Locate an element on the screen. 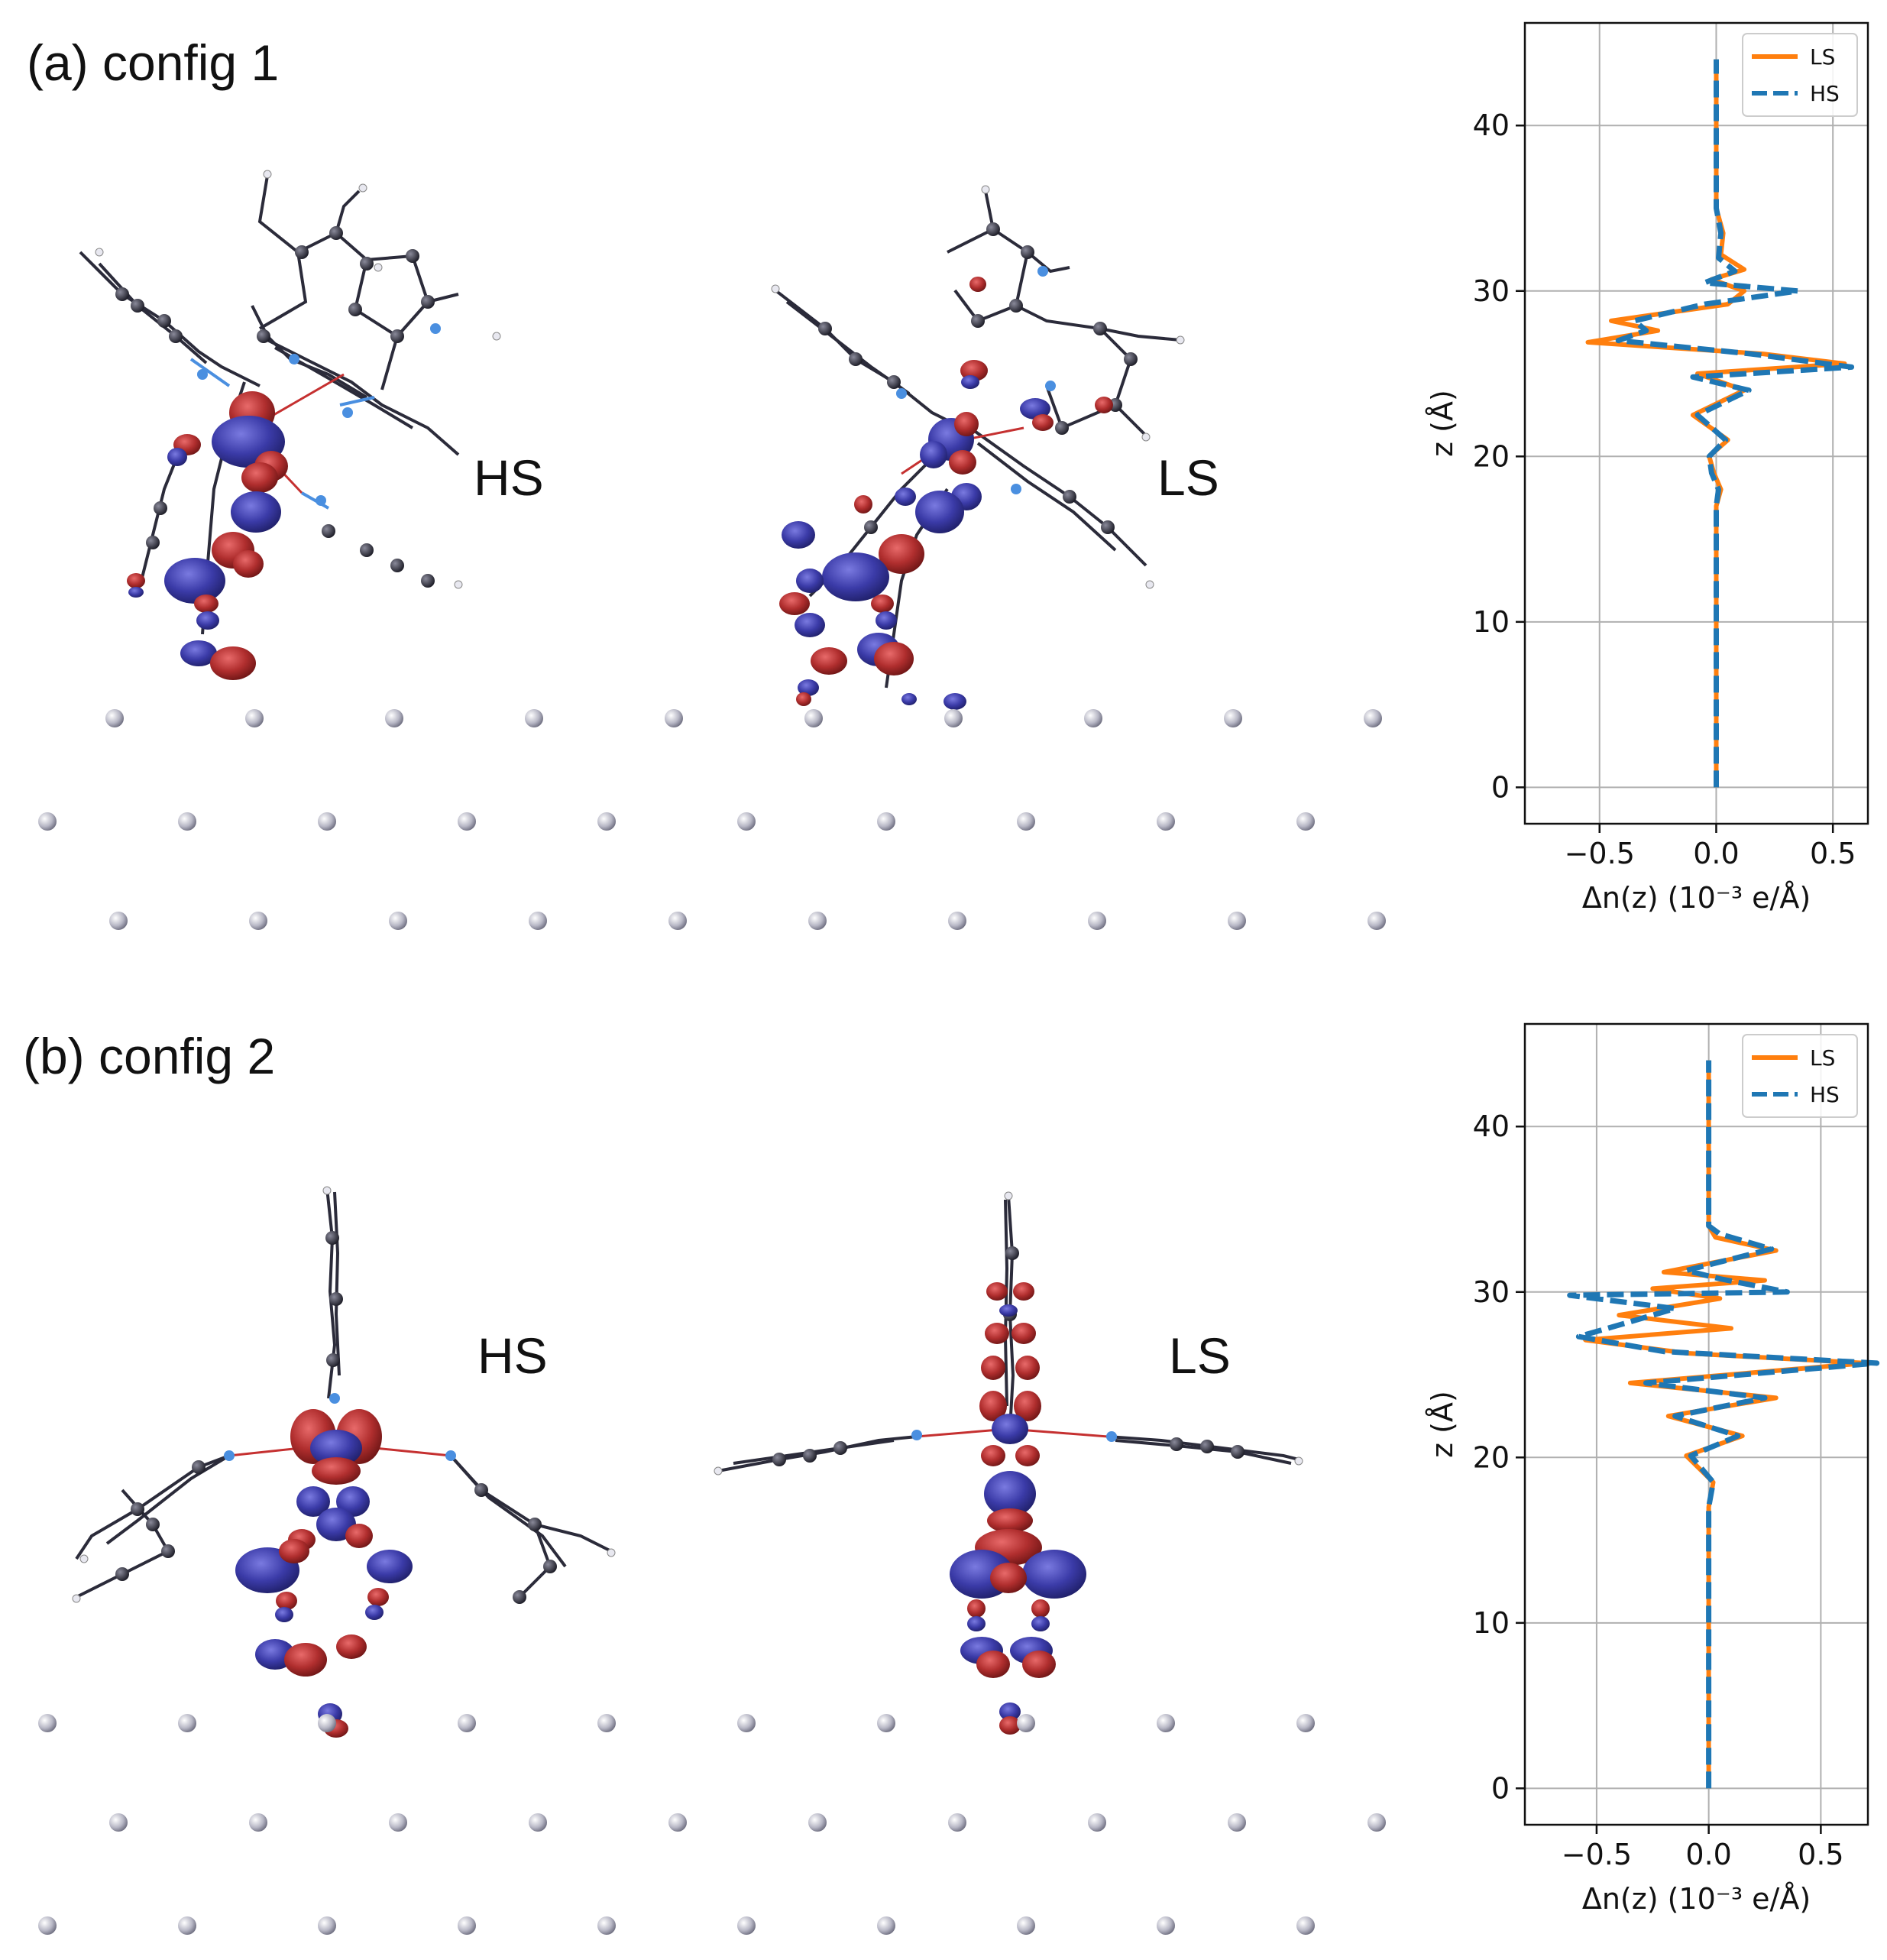 The image size is (1887, 1960). panel-a-surface is located at coordinates (712, 819).